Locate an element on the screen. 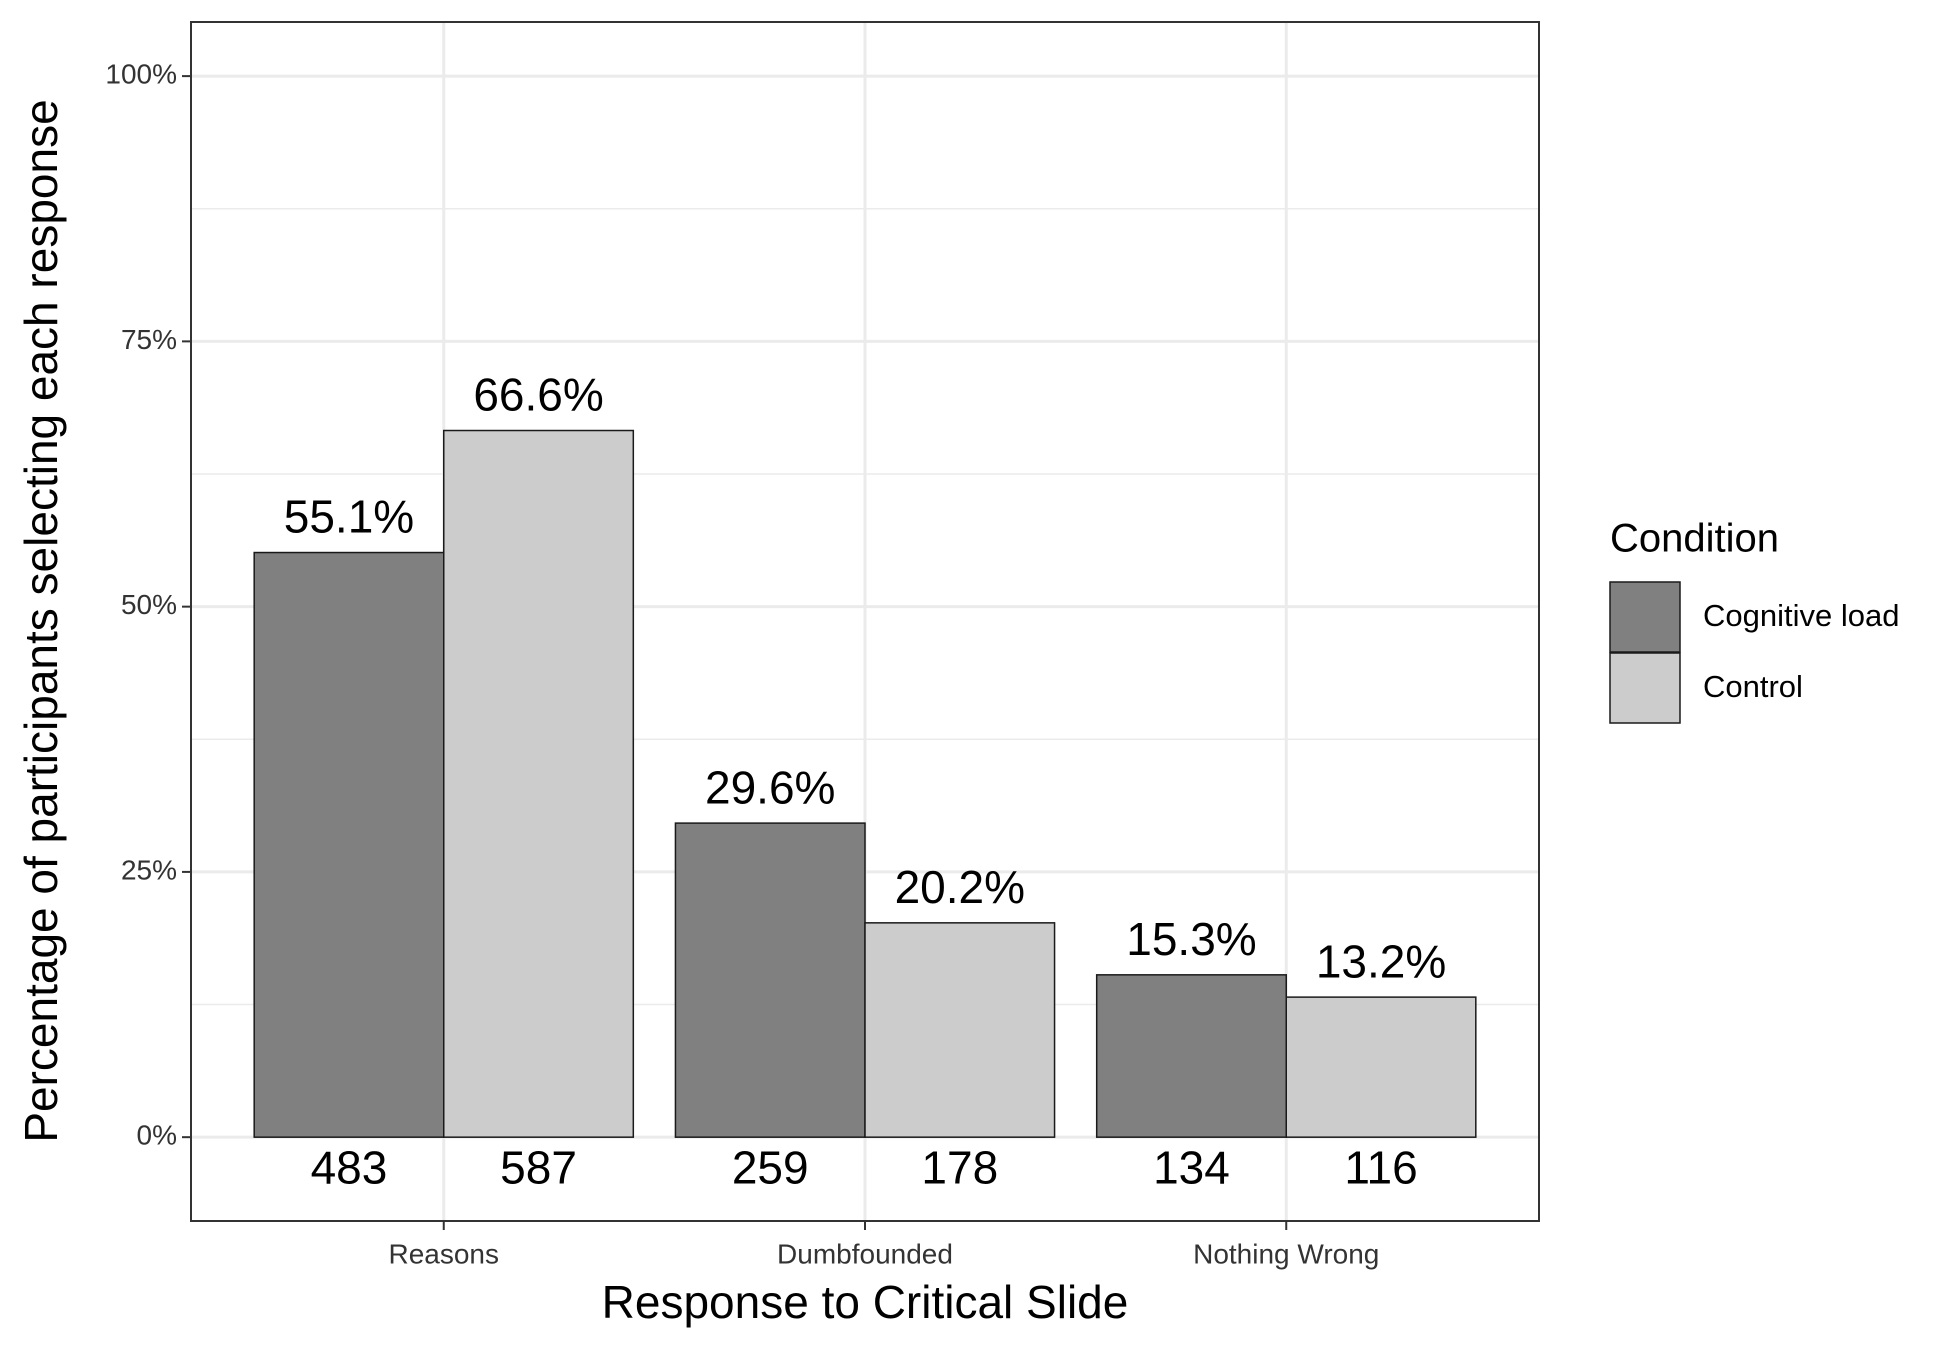 Image resolution: width=1950 pixels, height=1350 pixels. count-label: 116 is located at coordinates (1380, 1167).